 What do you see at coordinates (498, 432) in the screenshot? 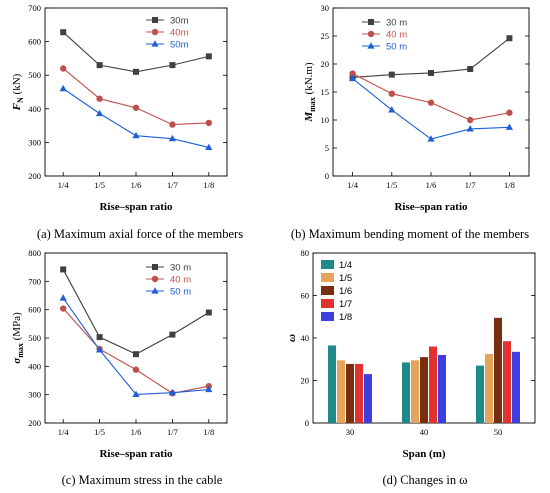
I see `x-tick-label: 50` at bounding box center [498, 432].